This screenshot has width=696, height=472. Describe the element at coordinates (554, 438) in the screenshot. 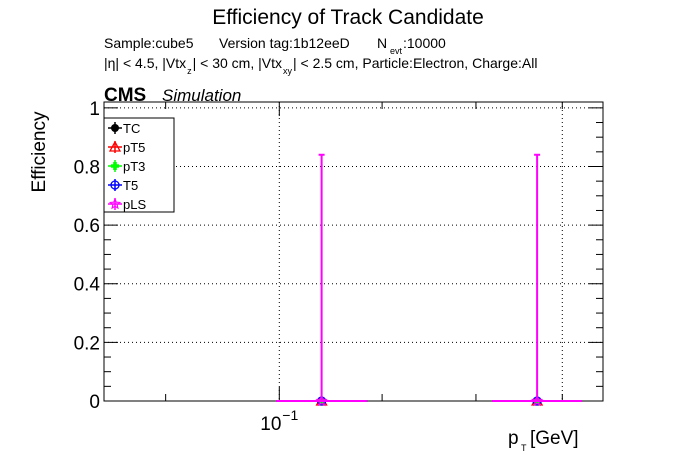

I see `x-axis-label-unit: [GeV]` at that location.